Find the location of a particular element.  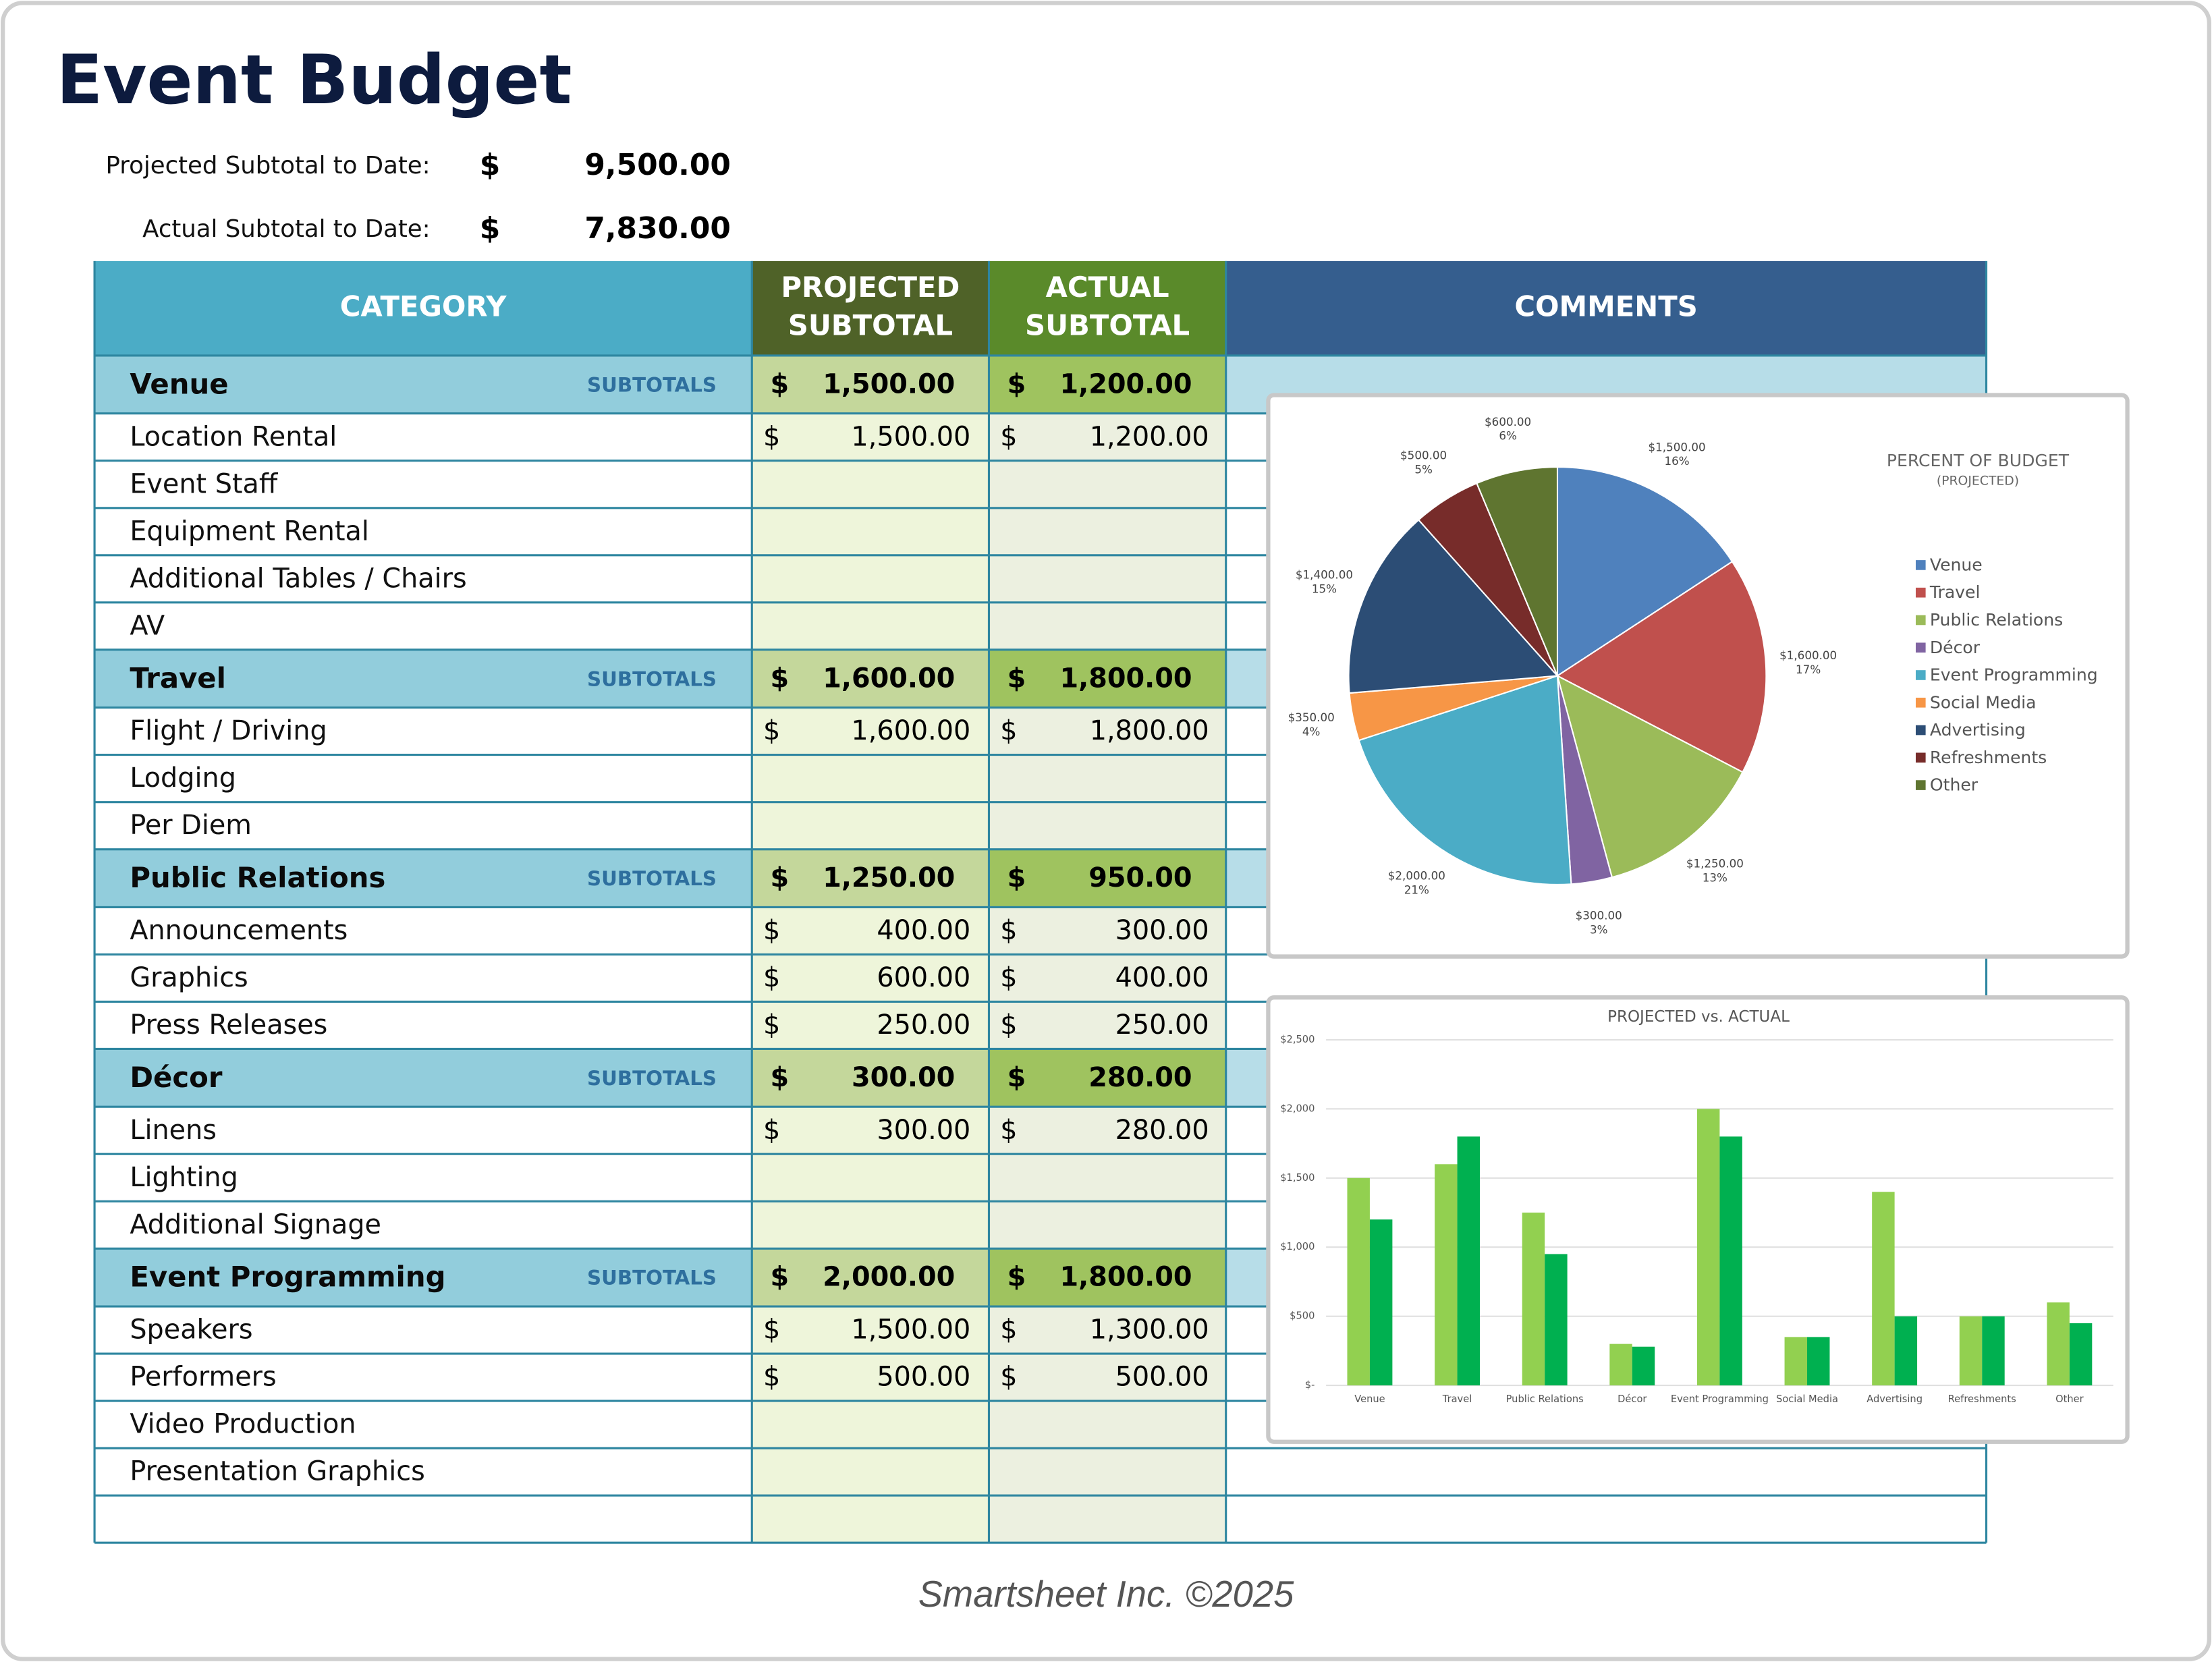

y-tick-label: $2,500 is located at coordinates (1297, 1039).